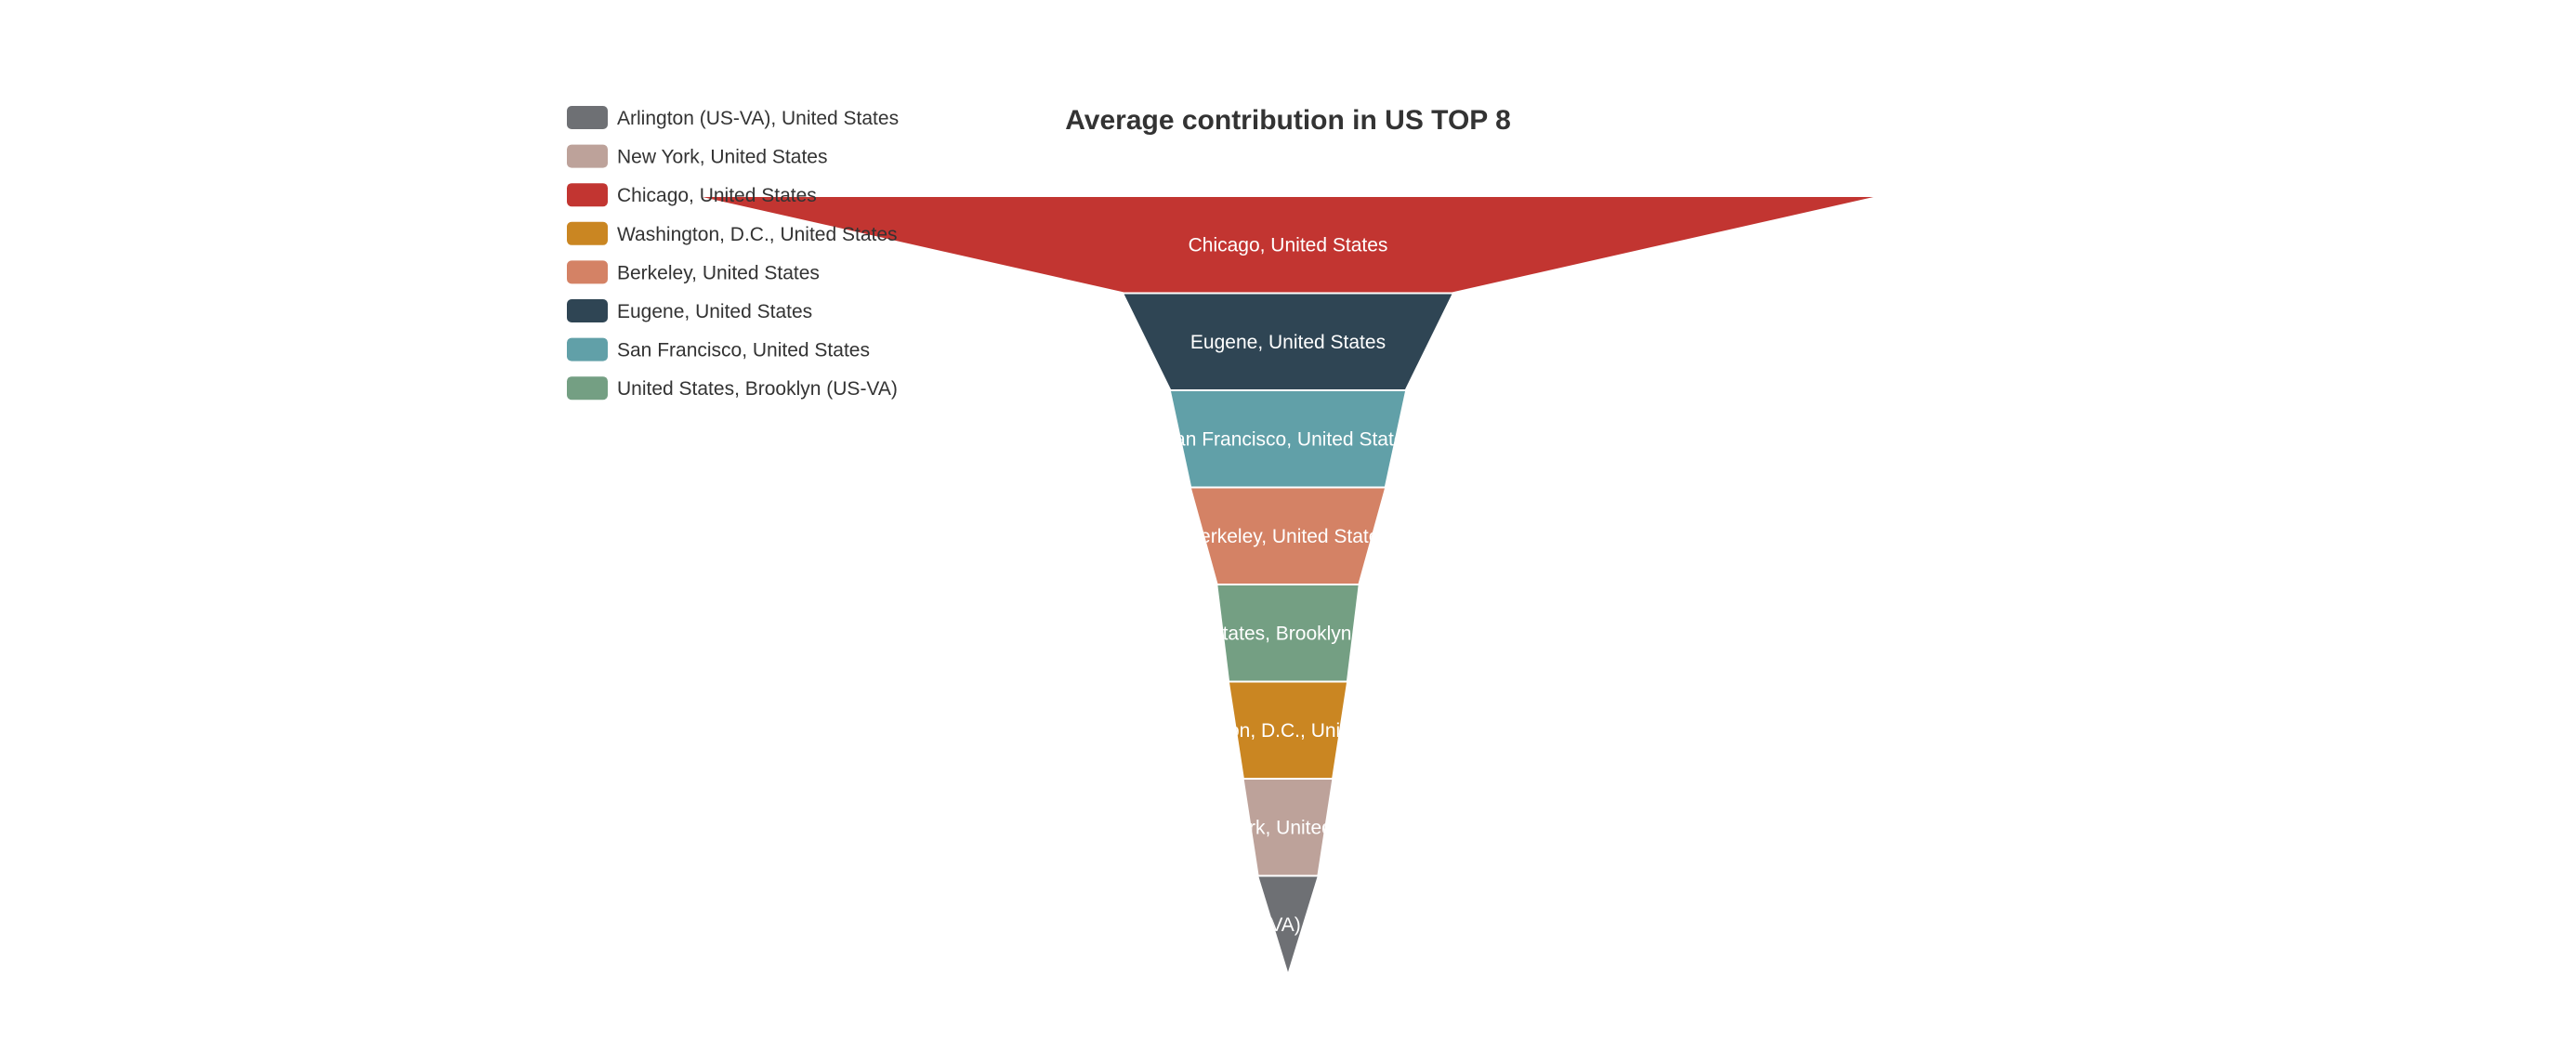  I want to click on legend-label: United States, Brooklyn (US-VA), so click(757, 389).